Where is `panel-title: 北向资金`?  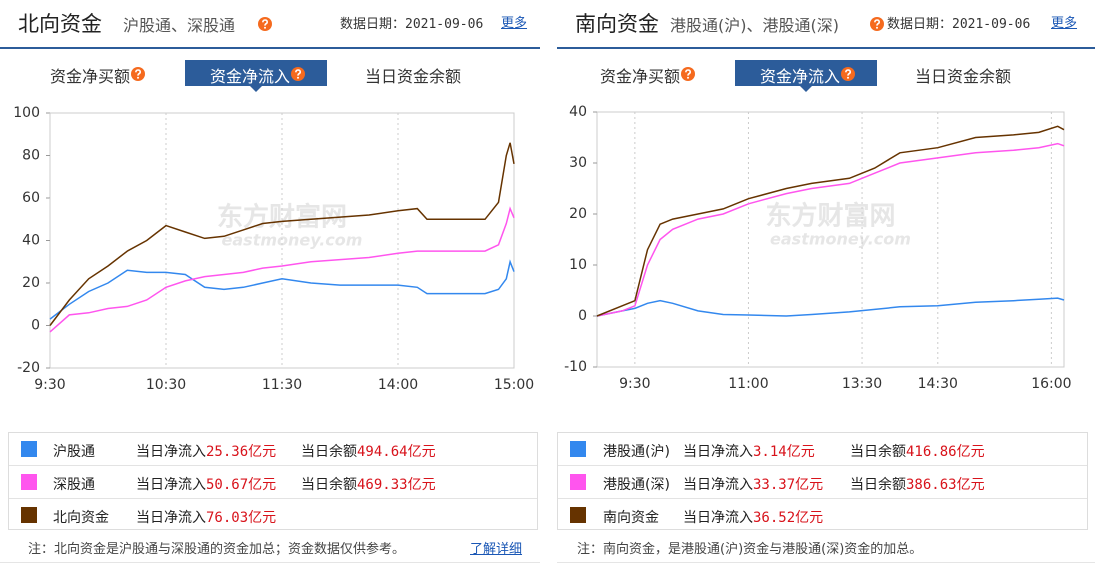 panel-title: 北向资金 is located at coordinates (60, 24).